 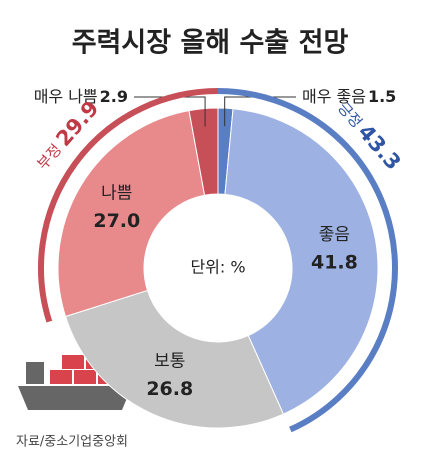 I want to click on segment-name: 매우 나쁨, so click(x=66, y=96).